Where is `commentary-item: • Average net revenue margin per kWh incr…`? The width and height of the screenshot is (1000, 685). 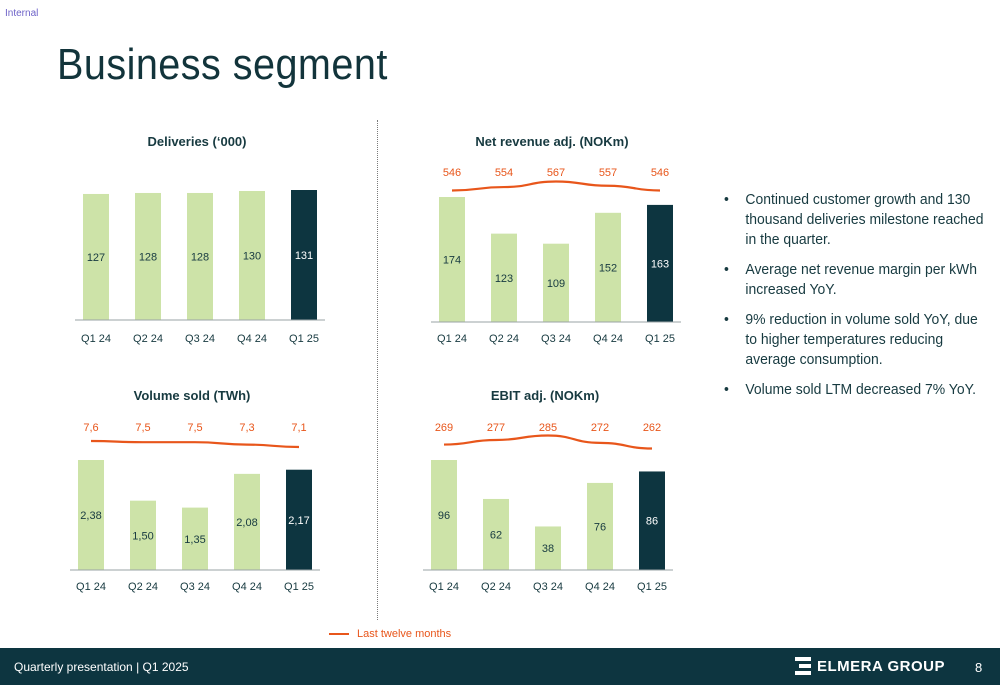 commentary-item: • Average net revenue margin per kWh incr… is located at coordinates (858, 280).